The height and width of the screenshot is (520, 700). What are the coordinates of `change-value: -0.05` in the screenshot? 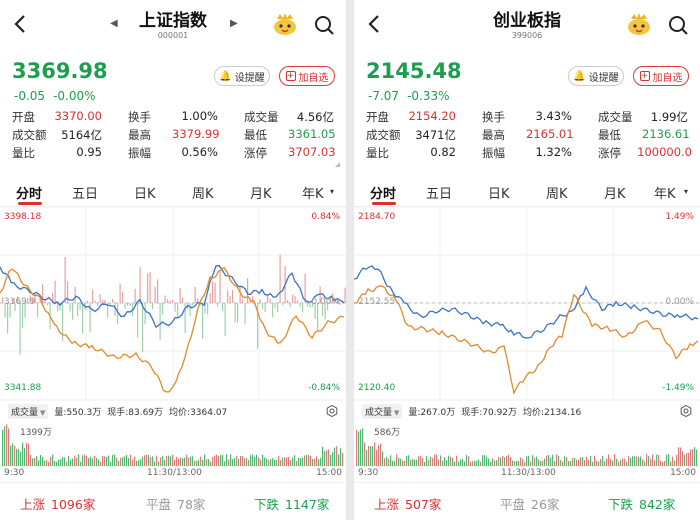 It's located at (30, 96).